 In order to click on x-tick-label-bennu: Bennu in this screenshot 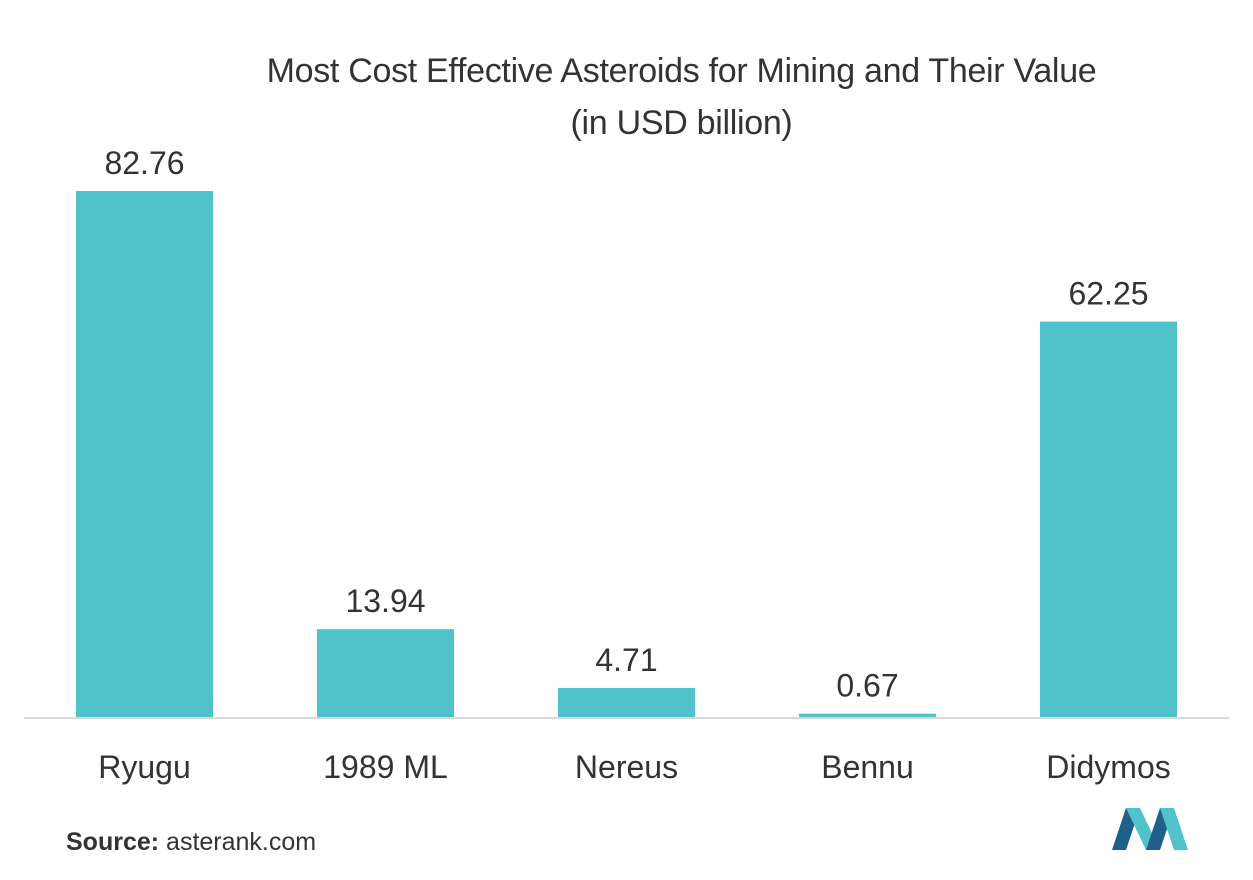, I will do `click(867, 767)`.